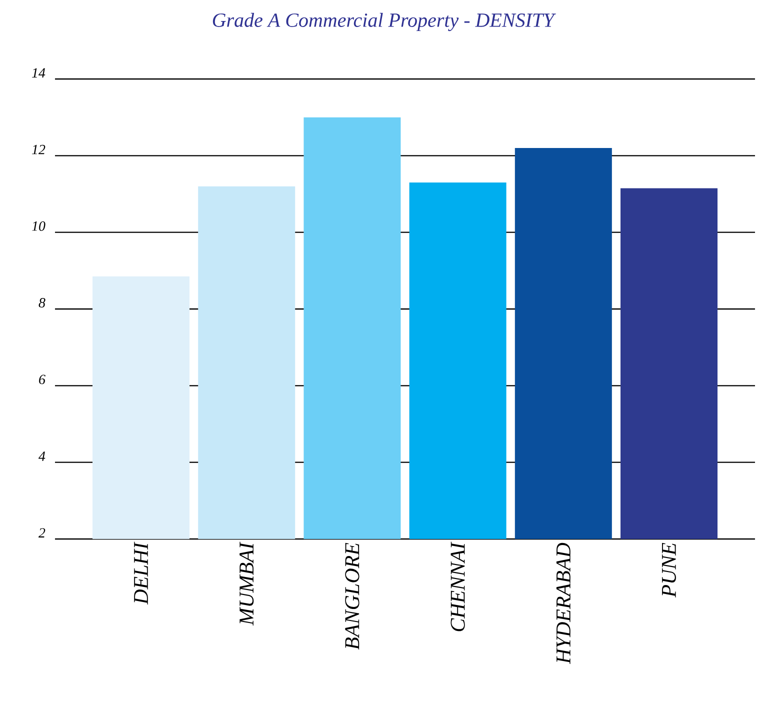 The height and width of the screenshot is (717, 758). Describe the element at coordinates (42, 533) in the screenshot. I see `y-tick-label: 2` at that location.